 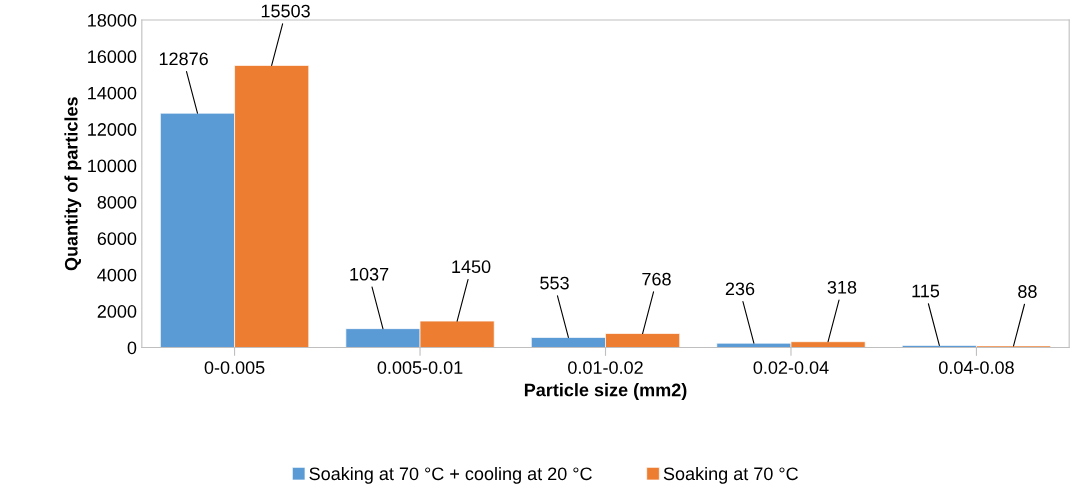 What do you see at coordinates (112, 93) in the screenshot?
I see `y-tick-label: 14000` at bounding box center [112, 93].